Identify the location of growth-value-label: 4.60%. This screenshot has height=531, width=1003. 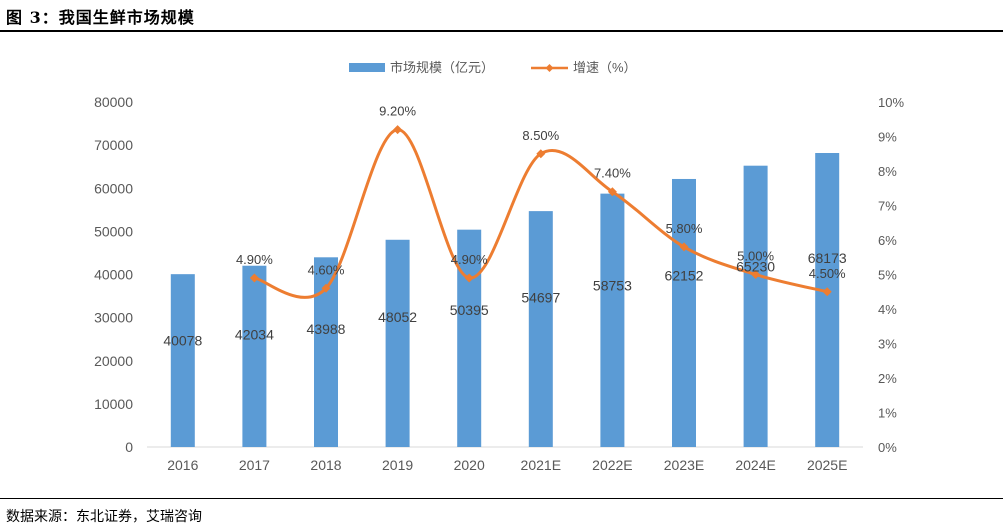
(326, 269).